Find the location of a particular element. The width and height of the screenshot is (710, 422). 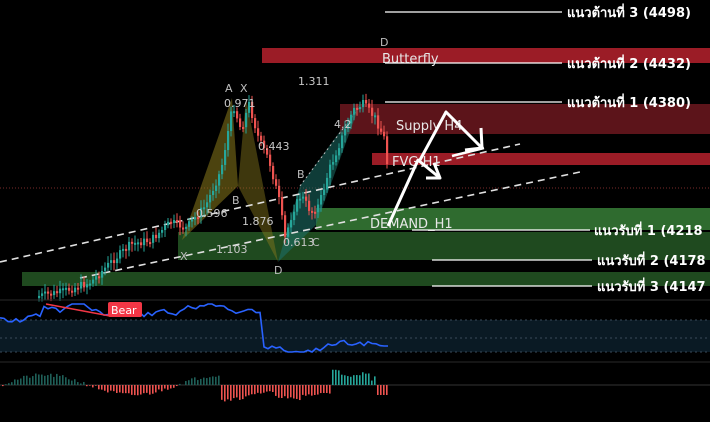

demand-h1-zone is located at coordinates (513, 219).